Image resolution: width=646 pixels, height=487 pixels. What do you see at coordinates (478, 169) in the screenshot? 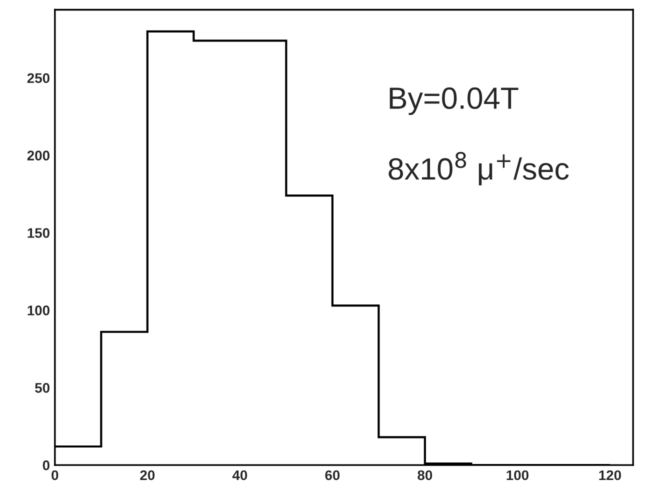
I see `annotation: 8x10$^{8}$ μ$^{+}$/sec` at bounding box center [478, 169].